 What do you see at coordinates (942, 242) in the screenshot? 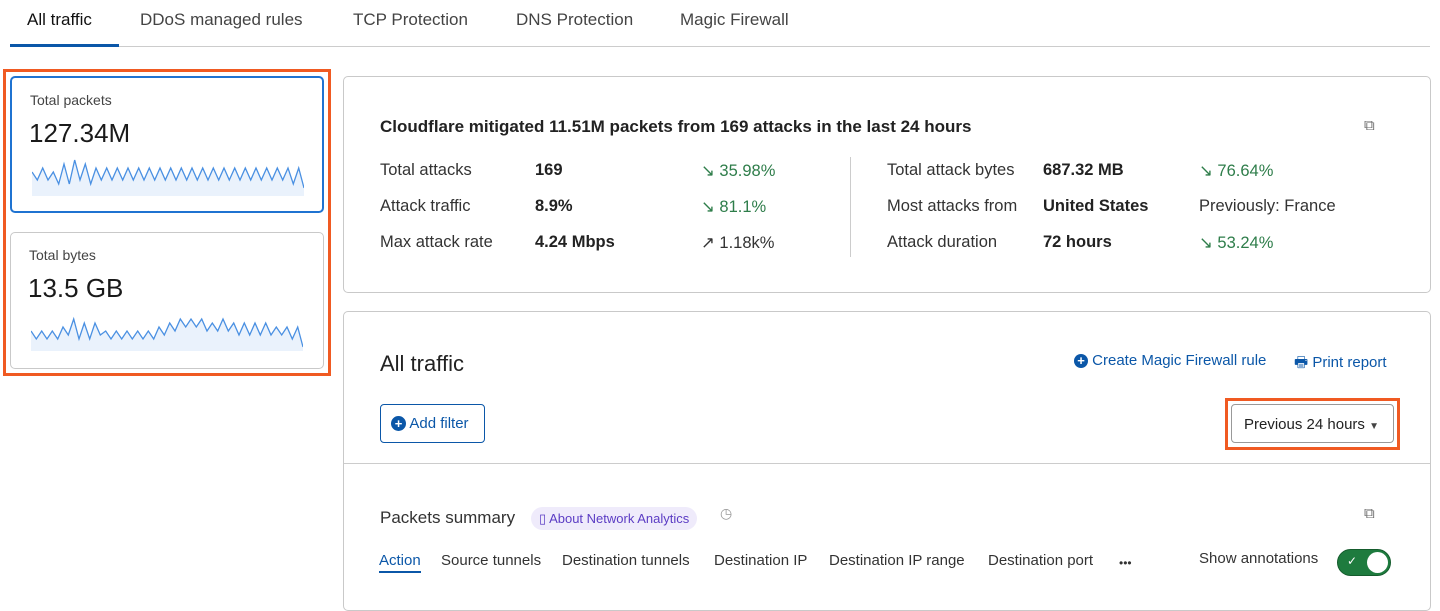
I see `stat-label: Attack duration` at bounding box center [942, 242].